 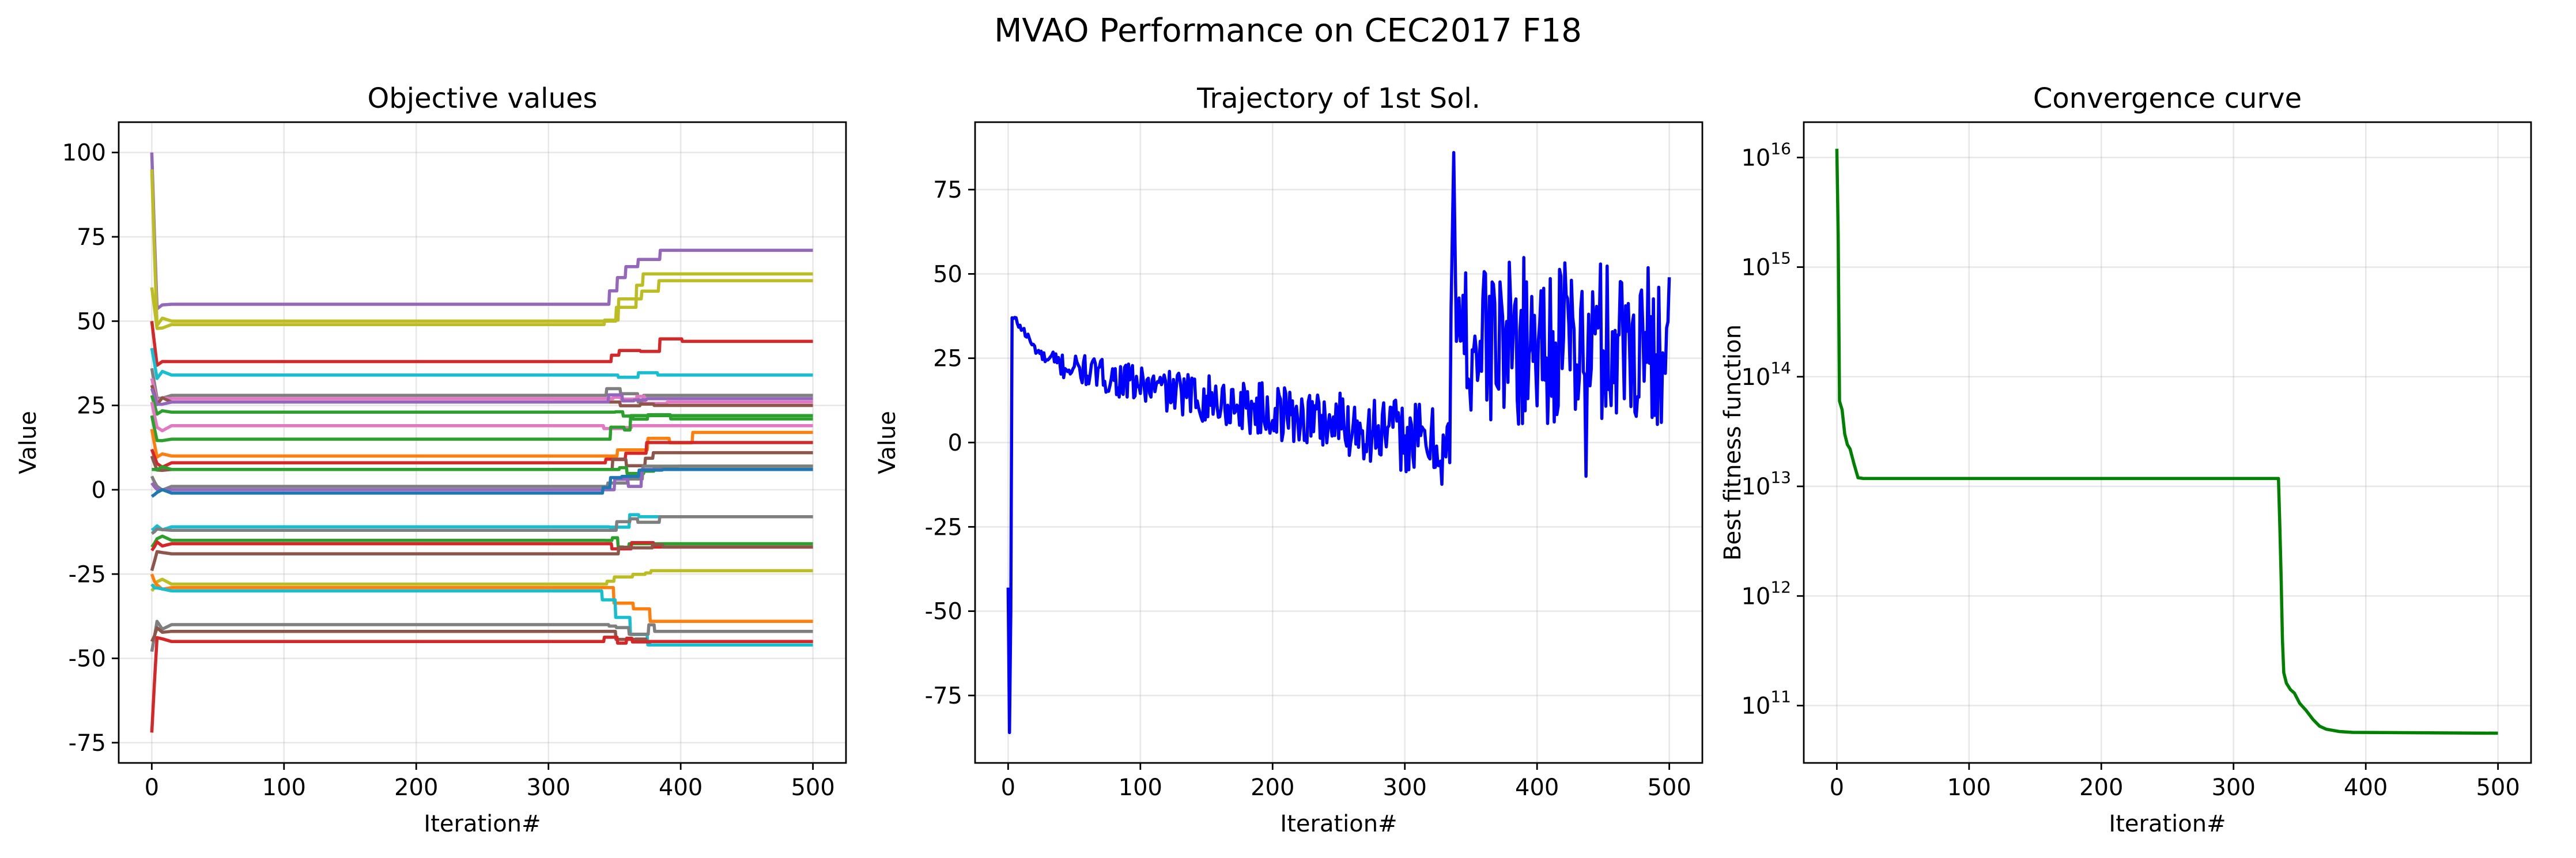 What do you see at coordinates (1780, 477) in the screenshot?
I see `y-tick-exponent: 13` at bounding box center [1780, 477].